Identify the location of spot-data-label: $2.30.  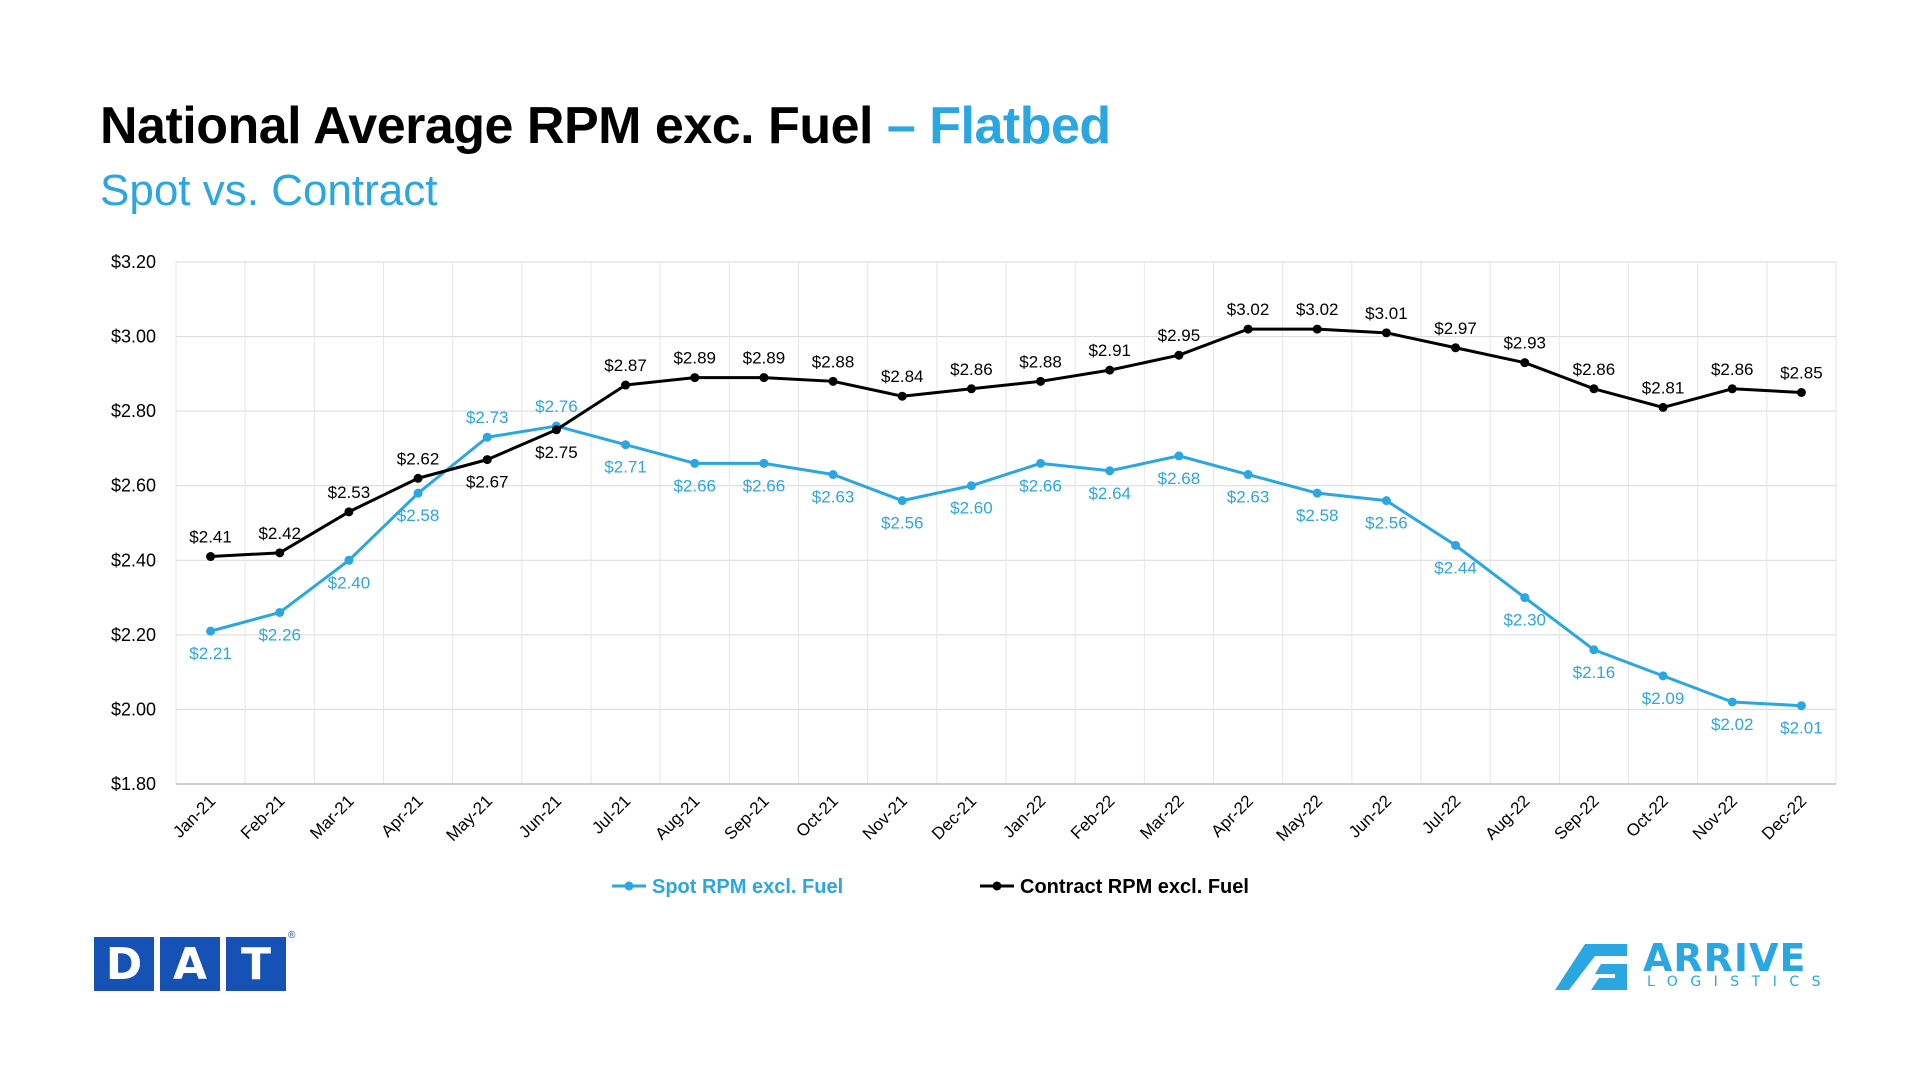
(1524, 620).